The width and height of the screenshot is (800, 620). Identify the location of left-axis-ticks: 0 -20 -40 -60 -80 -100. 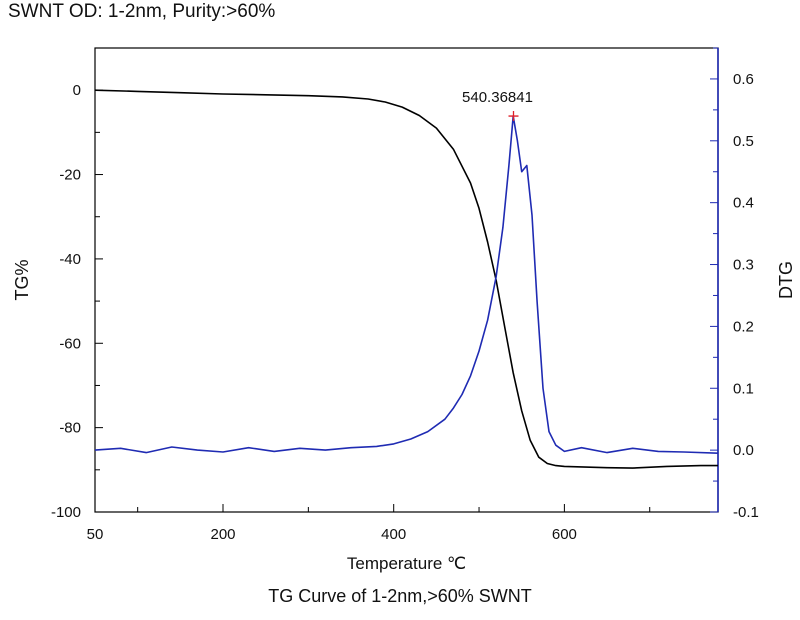
(77, 301).